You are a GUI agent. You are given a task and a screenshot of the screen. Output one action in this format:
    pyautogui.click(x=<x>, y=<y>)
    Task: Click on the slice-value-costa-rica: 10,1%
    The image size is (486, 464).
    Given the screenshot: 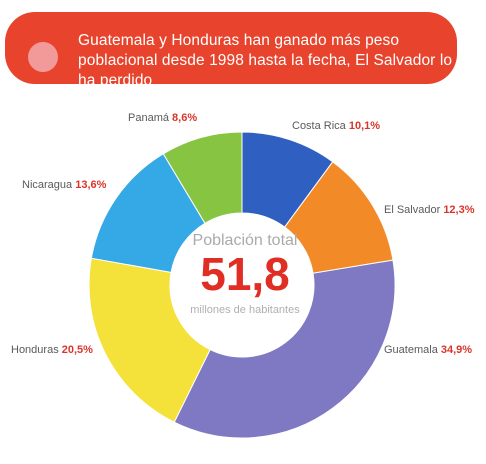 What is the action you would take?
    pyautogui.click(x=364, y=126)
    